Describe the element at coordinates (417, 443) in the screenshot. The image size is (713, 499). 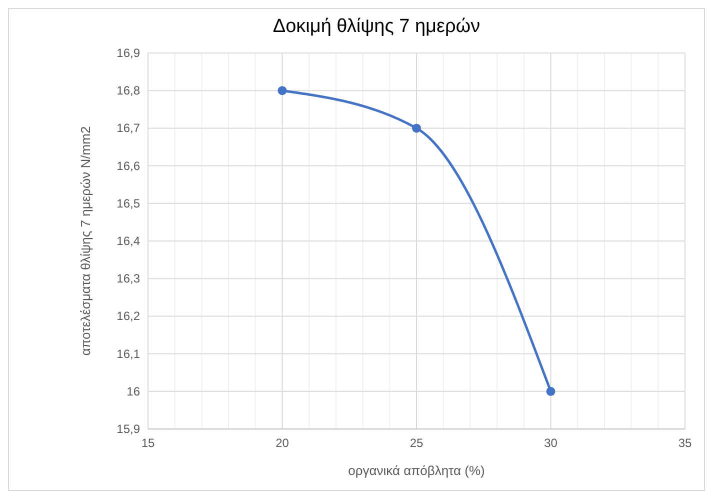
I see `x-tick-label: 25` at that location.